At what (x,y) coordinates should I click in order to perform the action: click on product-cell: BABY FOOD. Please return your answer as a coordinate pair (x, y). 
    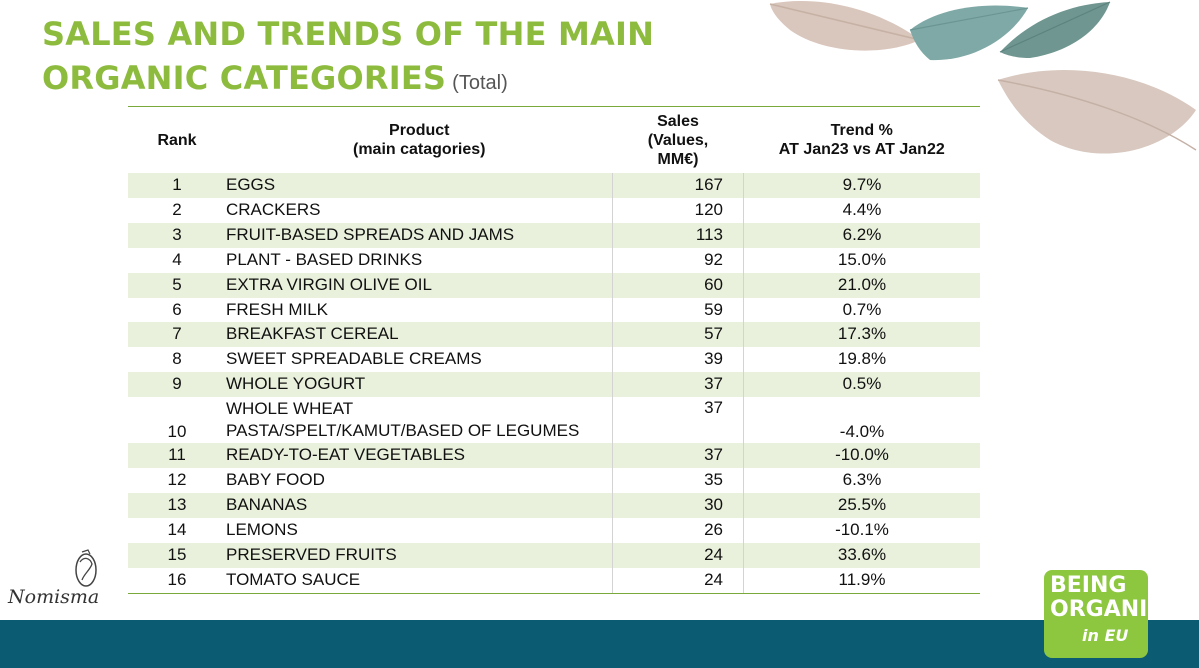
    Looking at the image, I should click on (419, 480).